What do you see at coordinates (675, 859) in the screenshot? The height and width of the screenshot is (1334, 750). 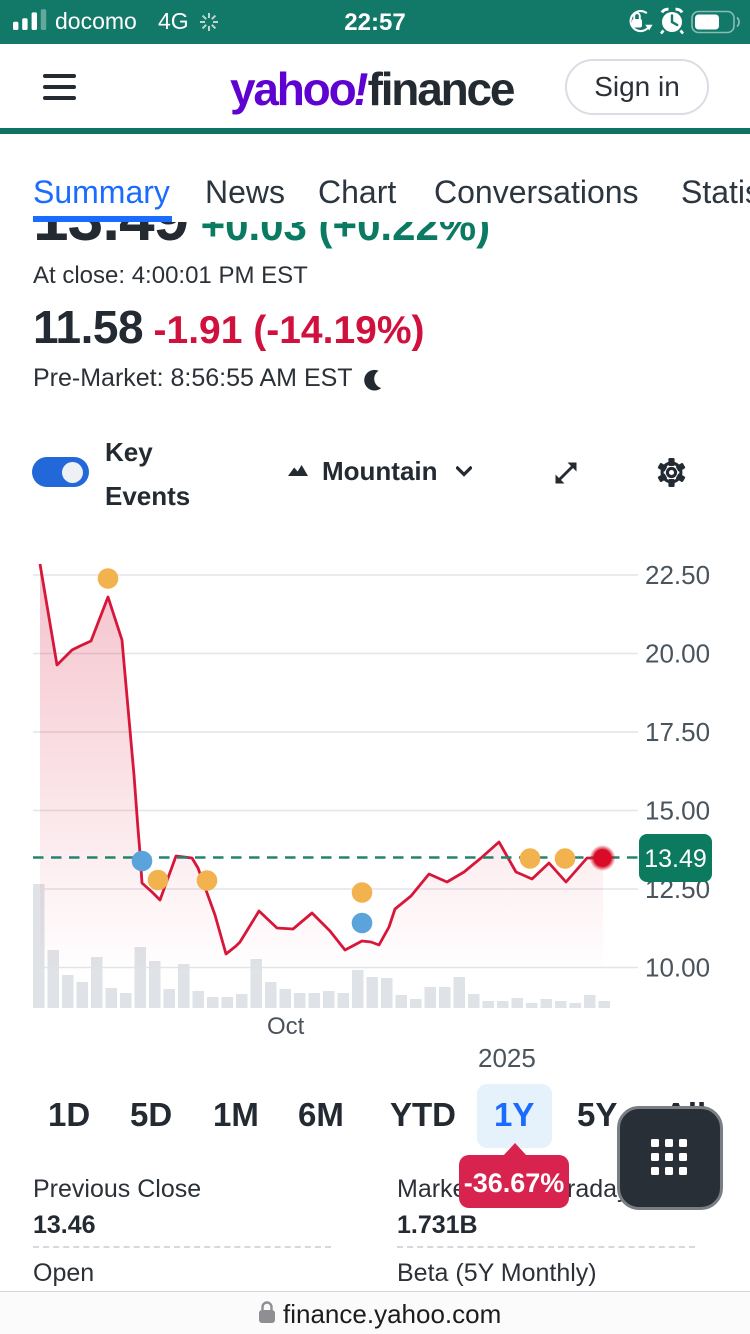 I see `svg-text: 13.49` at bounding box center [675, 859].